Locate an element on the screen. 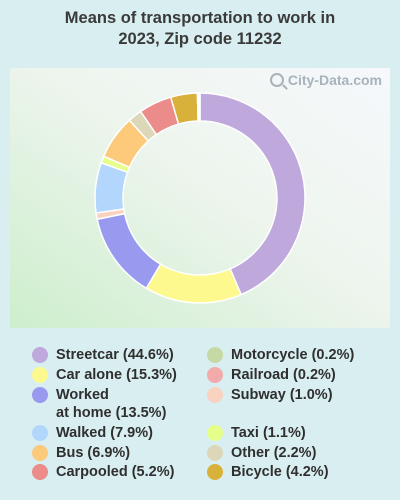  legend-item-walked: Walked (7.9%) is located at coordinates (92, 433).